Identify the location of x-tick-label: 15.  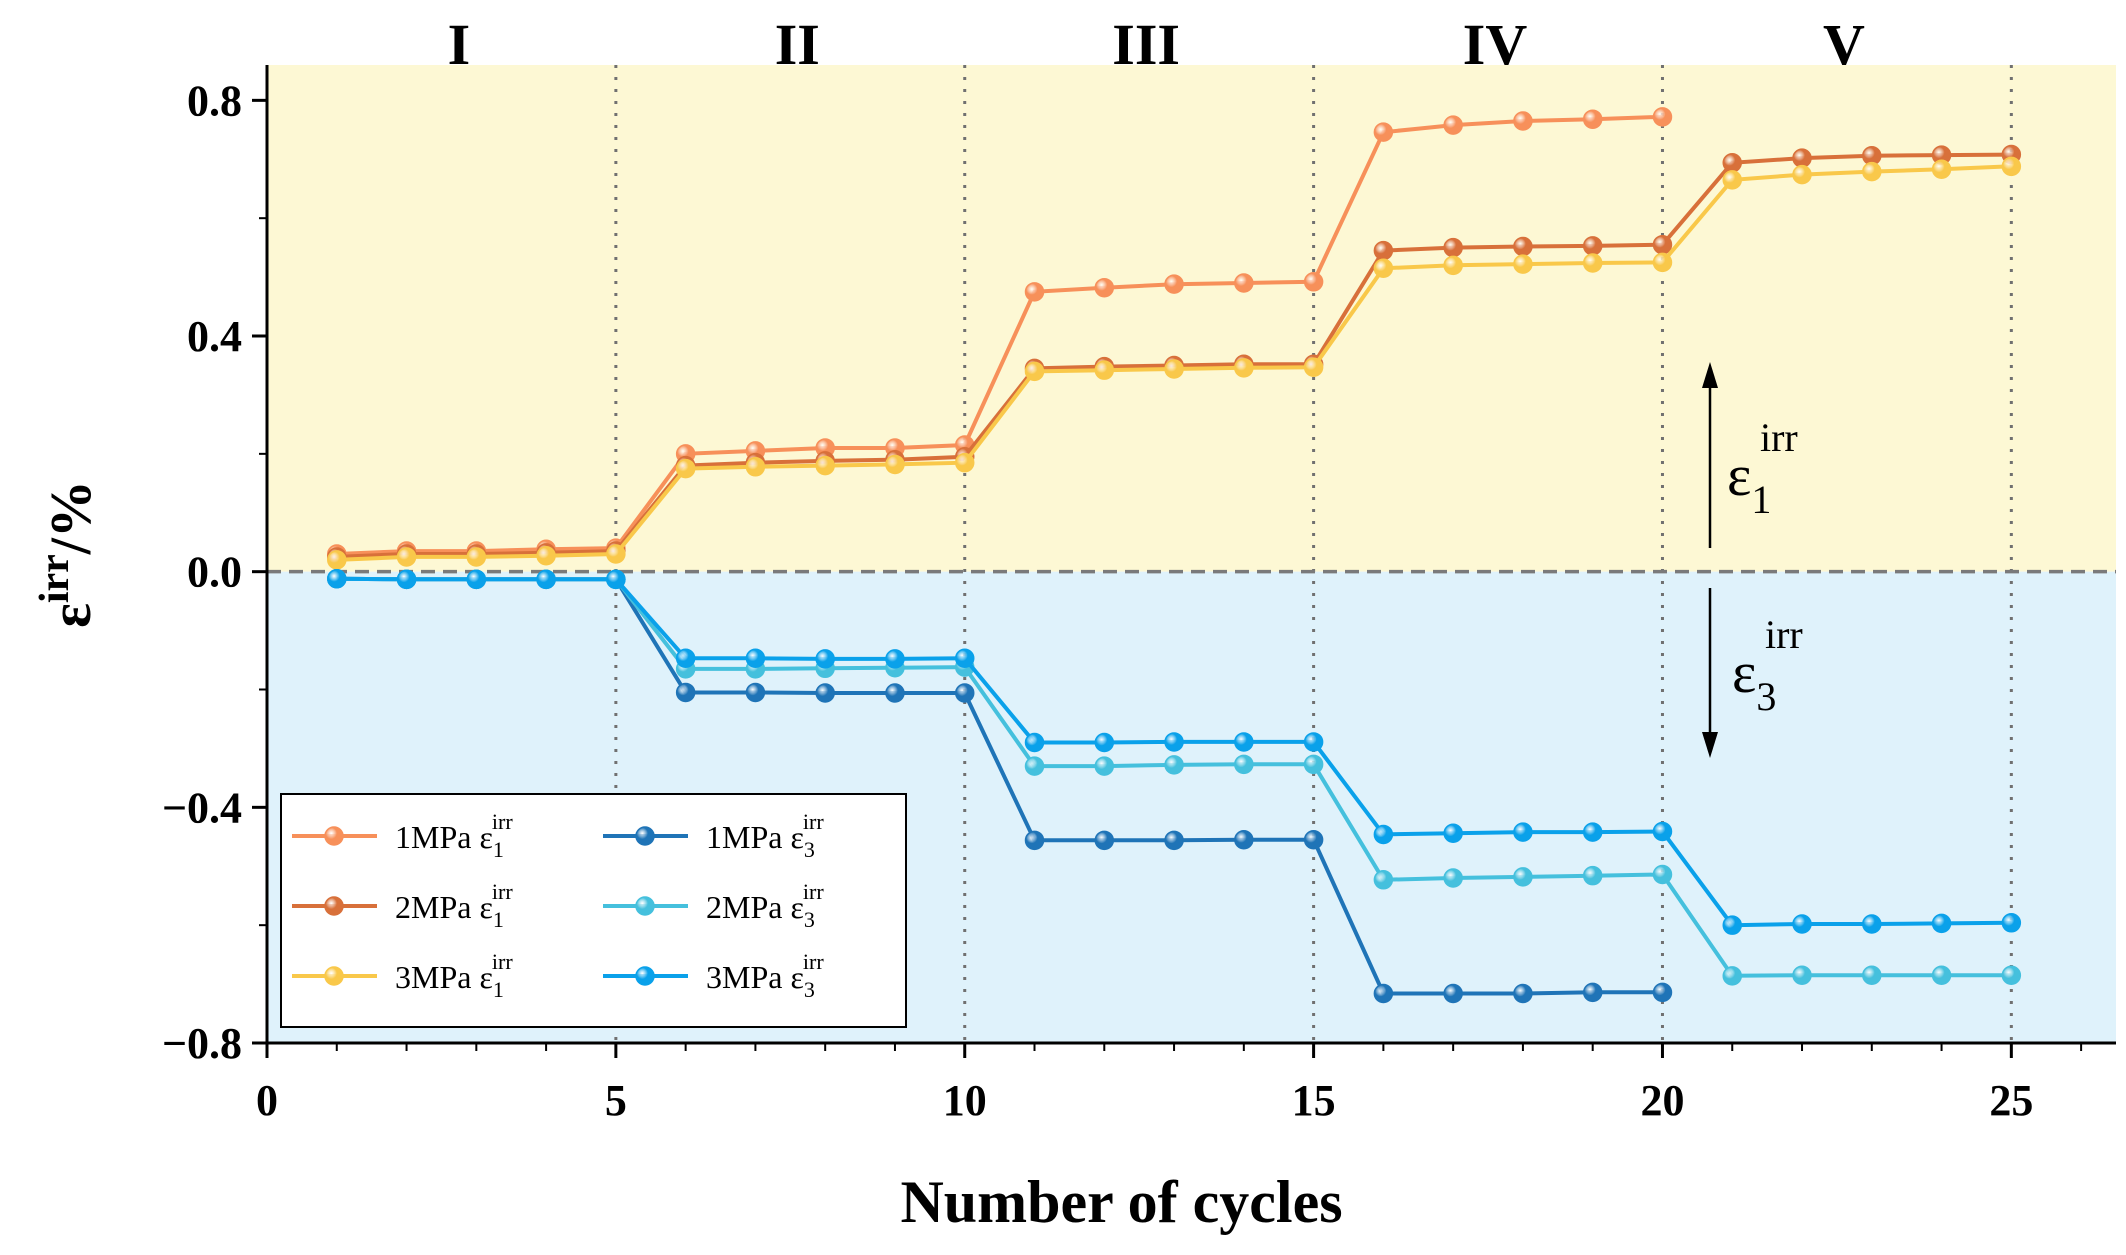
(1314, 1100).